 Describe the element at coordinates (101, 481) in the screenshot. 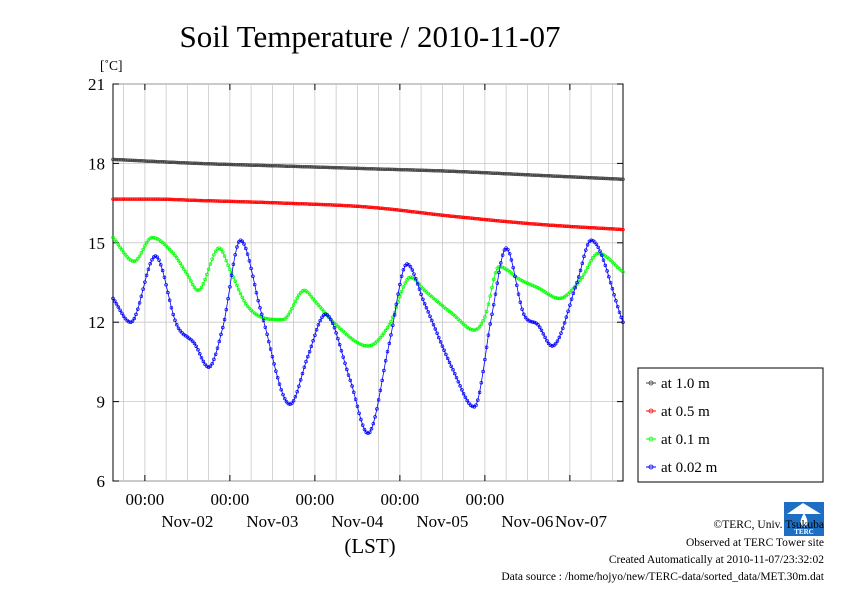

I see `y-tick-label: 6` at that location.